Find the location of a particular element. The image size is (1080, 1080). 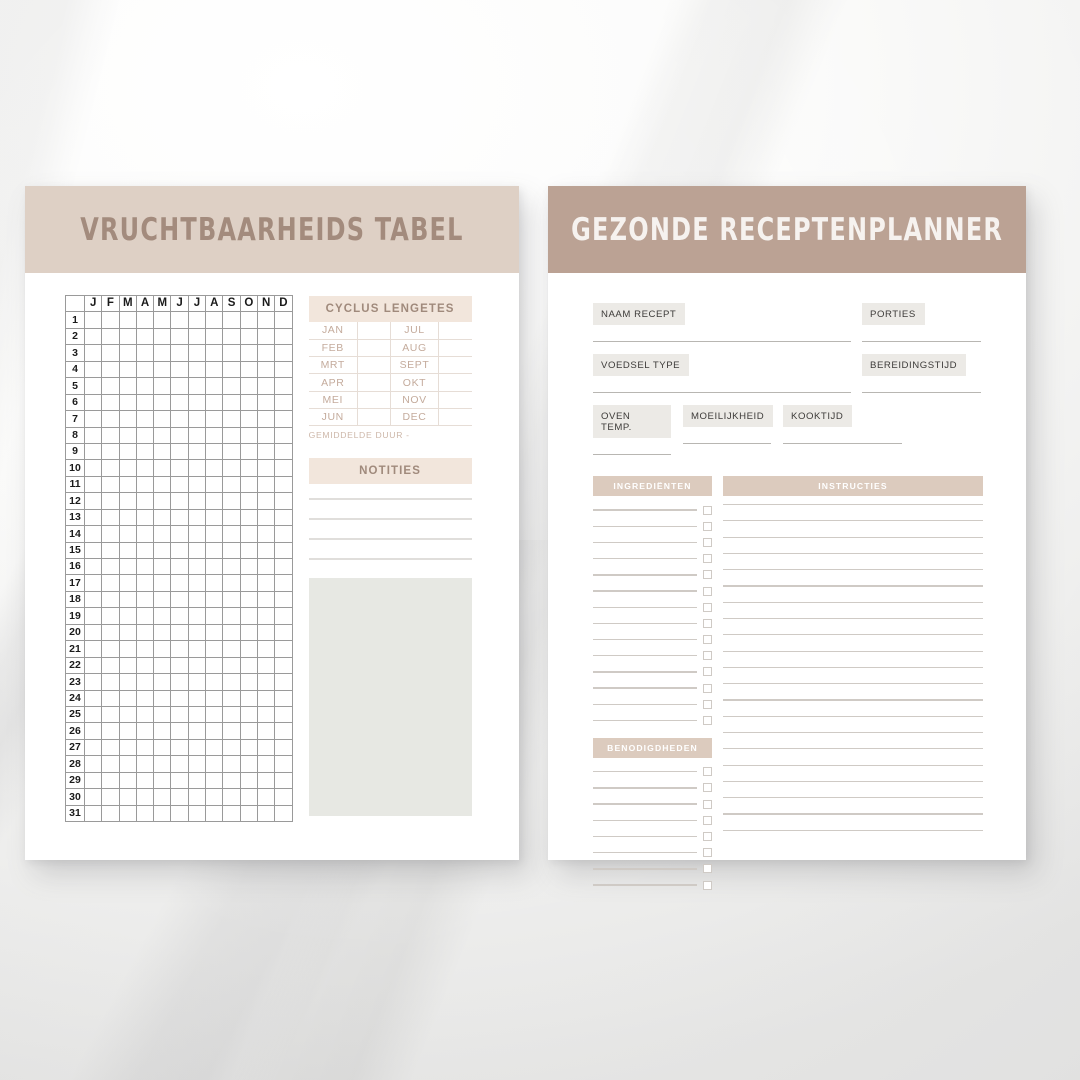

notes-write-lines is located at coordinates (390, 529).